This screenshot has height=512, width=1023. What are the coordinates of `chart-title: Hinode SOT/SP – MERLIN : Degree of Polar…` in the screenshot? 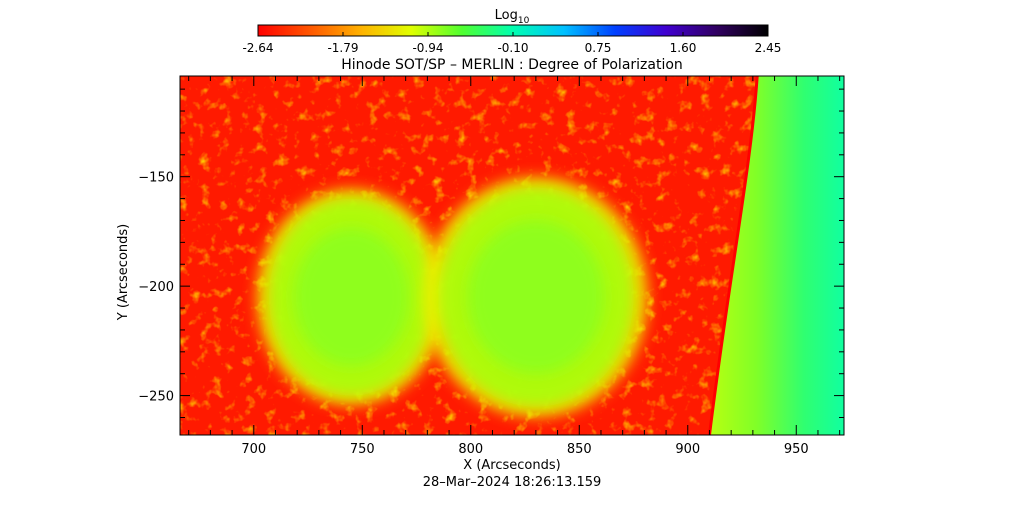 It's located at (512, 65).